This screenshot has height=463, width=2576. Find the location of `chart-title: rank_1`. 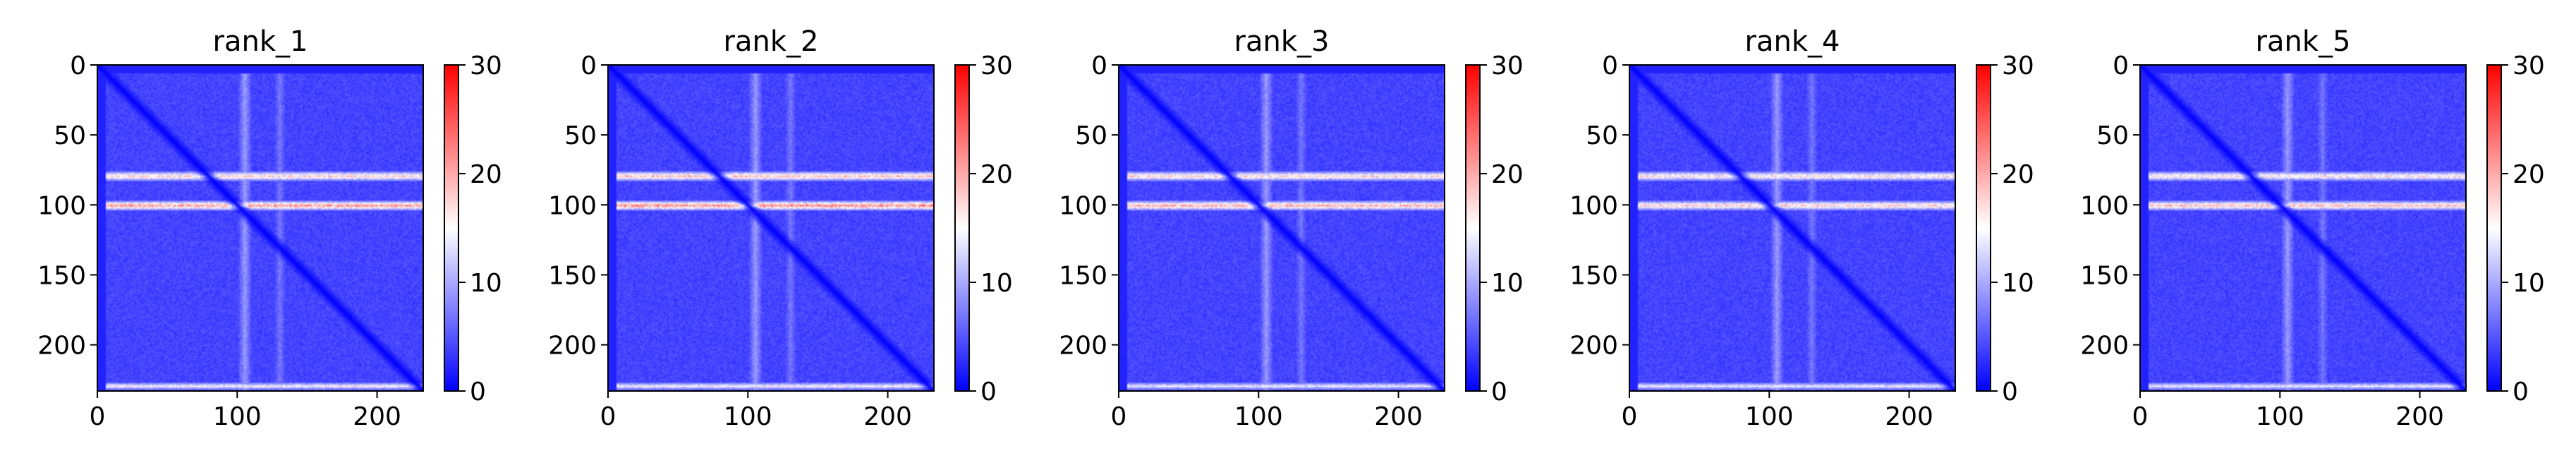

chart-title: rank_1 is located at coordinates (260, 41).